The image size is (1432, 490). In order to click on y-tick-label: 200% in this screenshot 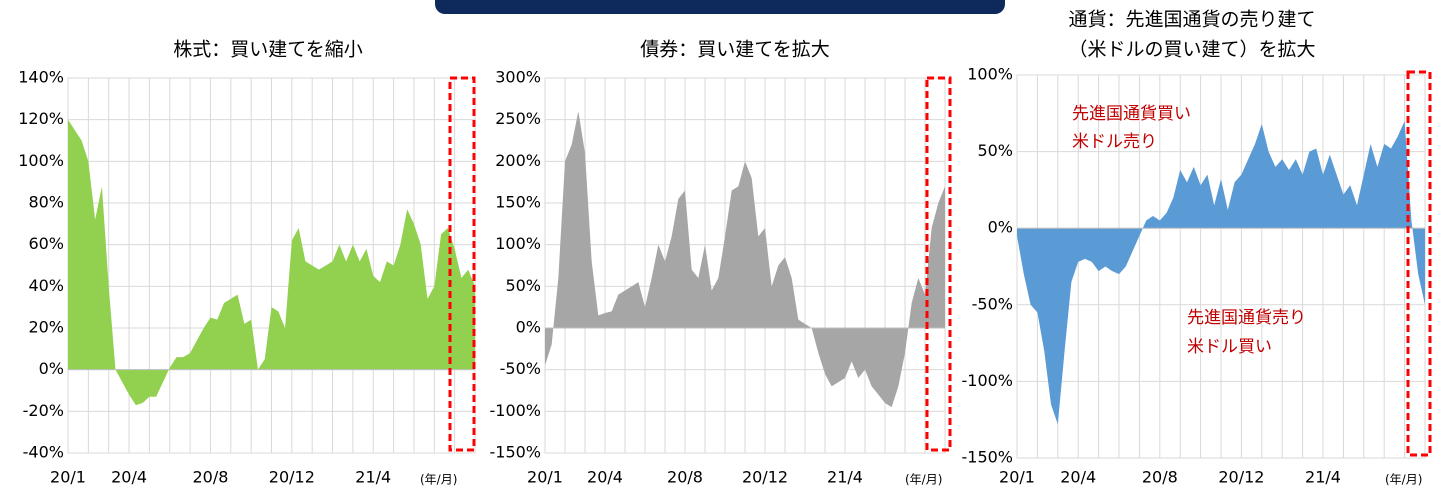, I will do `click(518, 160)`.